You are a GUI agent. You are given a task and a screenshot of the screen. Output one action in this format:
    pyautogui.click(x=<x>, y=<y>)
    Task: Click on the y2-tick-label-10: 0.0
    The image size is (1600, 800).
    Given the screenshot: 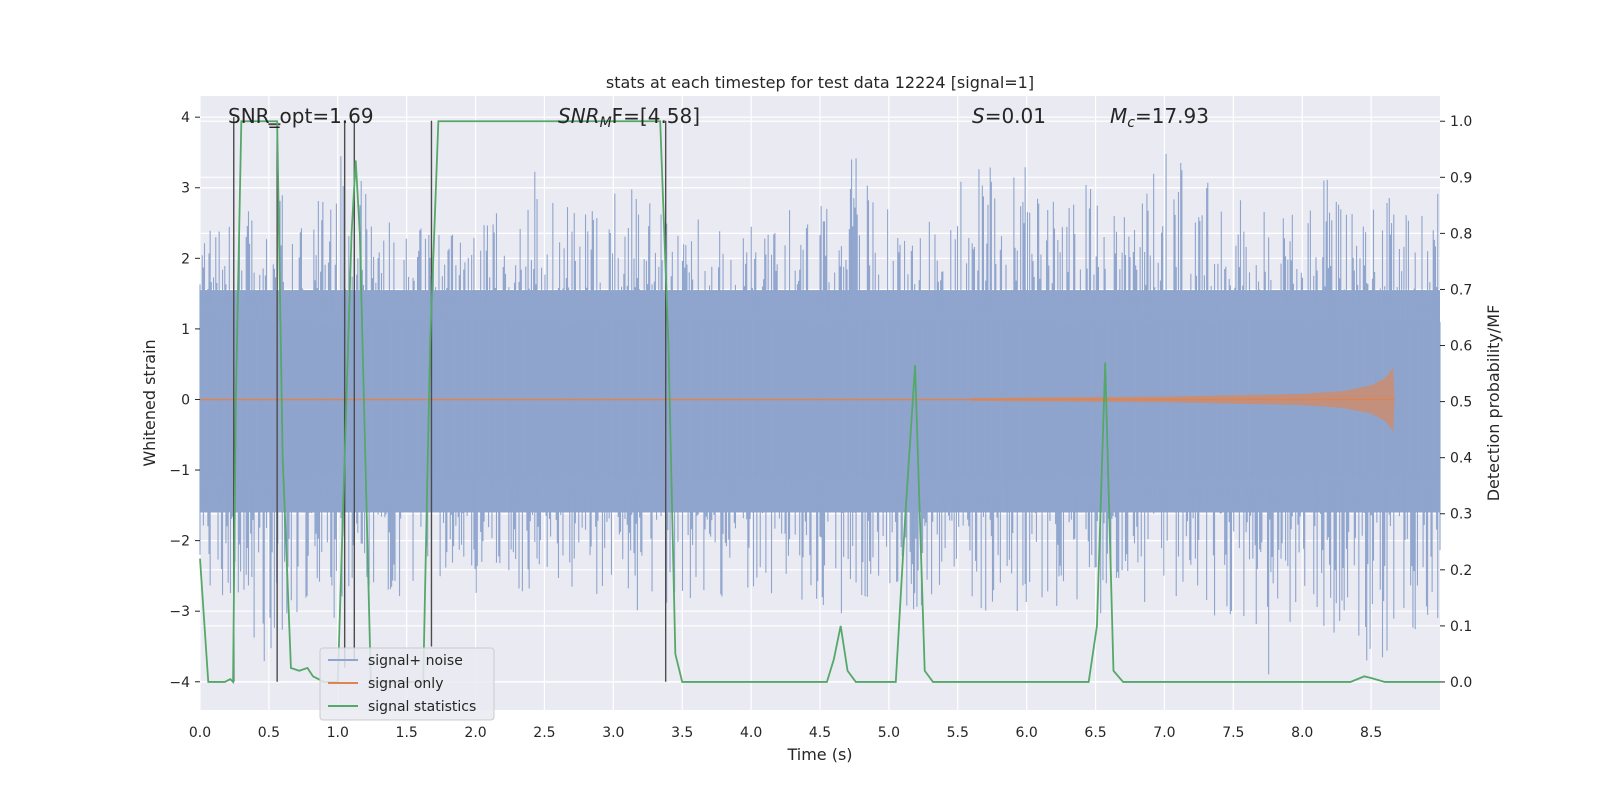 What is the action you would take?
    pyautogui.click(x=1461, y=683)
    